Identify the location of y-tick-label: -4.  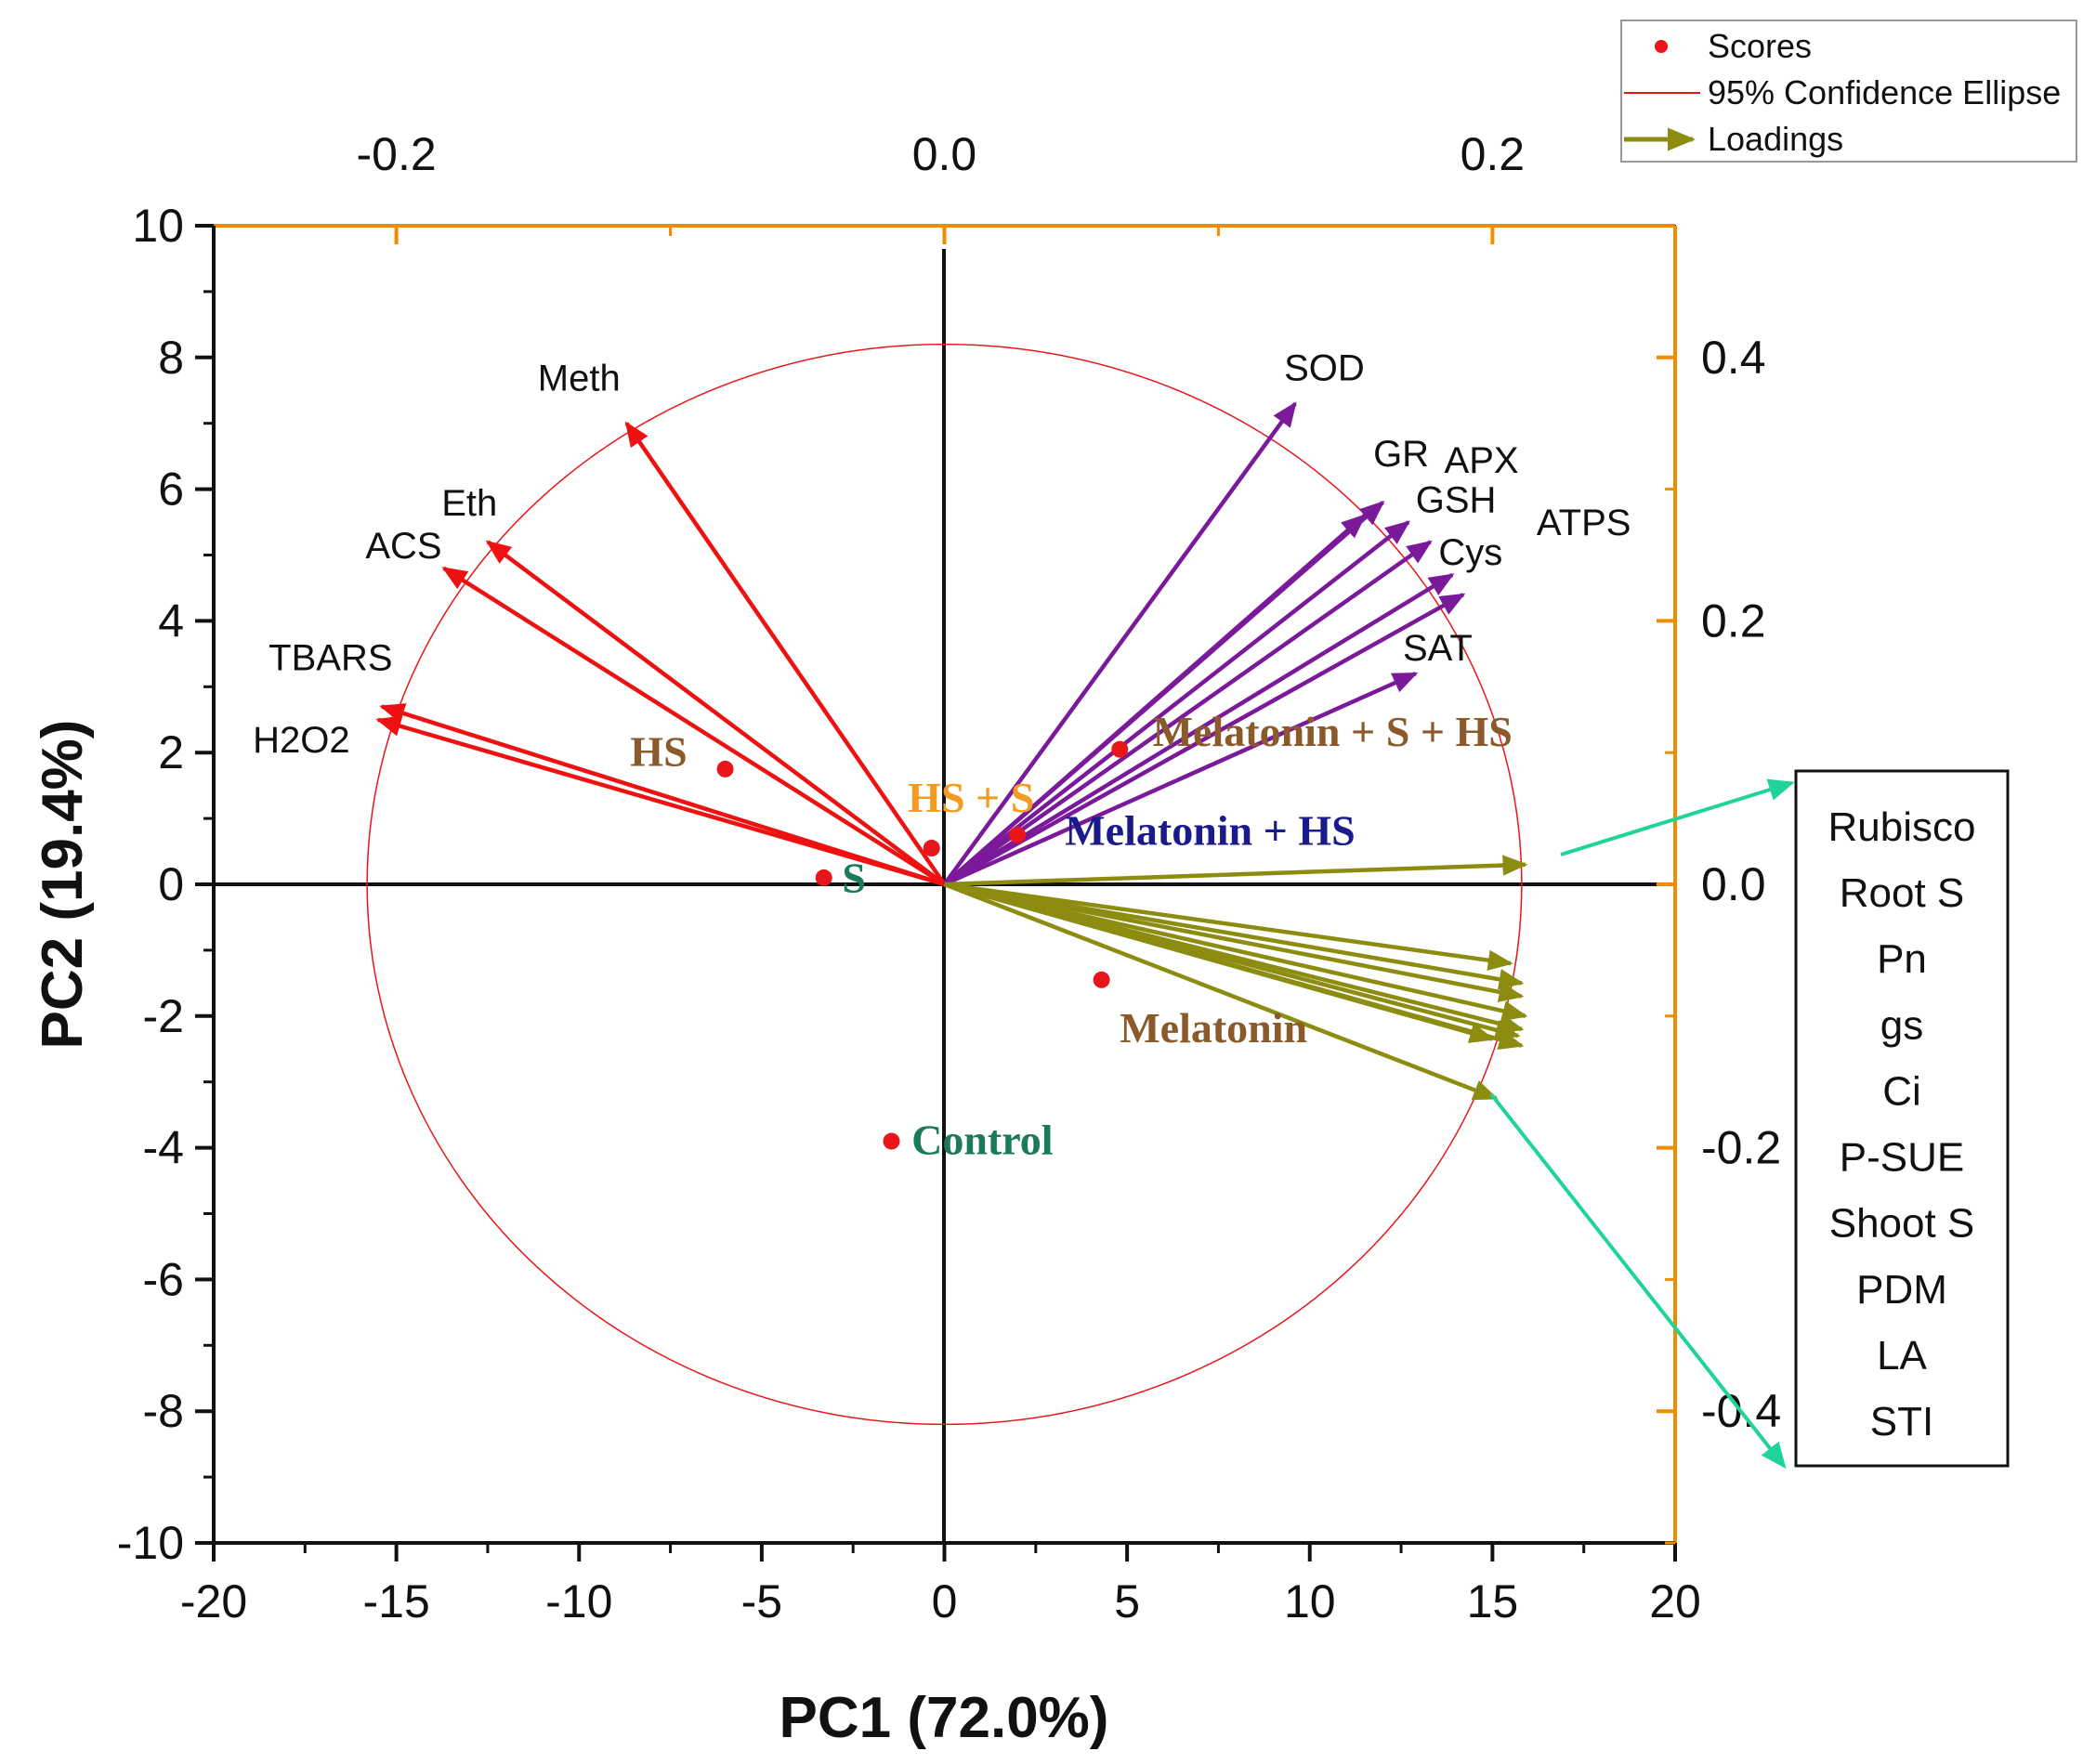
(163, 1148).